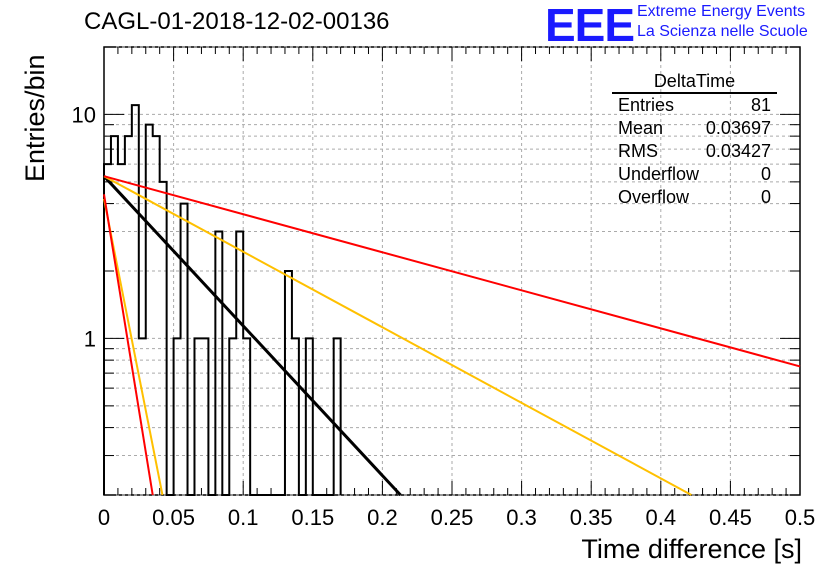 Image resolution: width=836 pixels, height=572 pixels. What do you see at coordinates (128, 345) in the screenshot?
I see `fit-line` at bounding box center [128, 345].